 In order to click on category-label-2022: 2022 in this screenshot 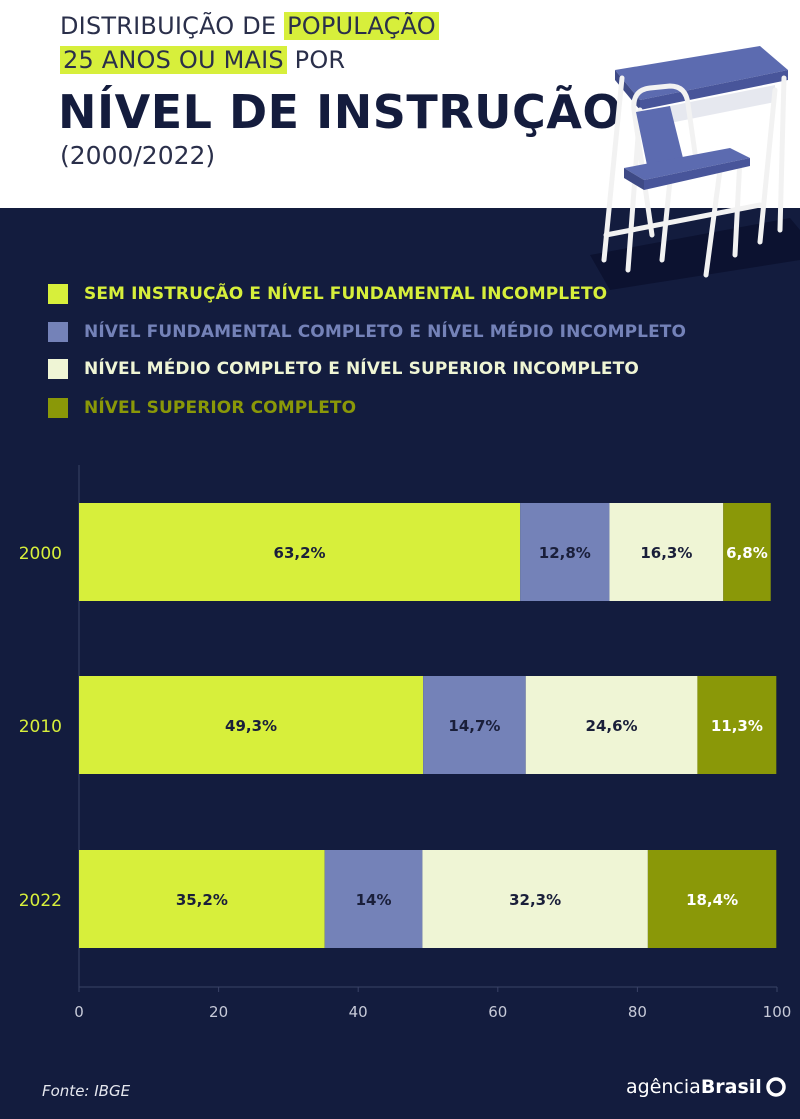, I will do `click(40, 901)`.